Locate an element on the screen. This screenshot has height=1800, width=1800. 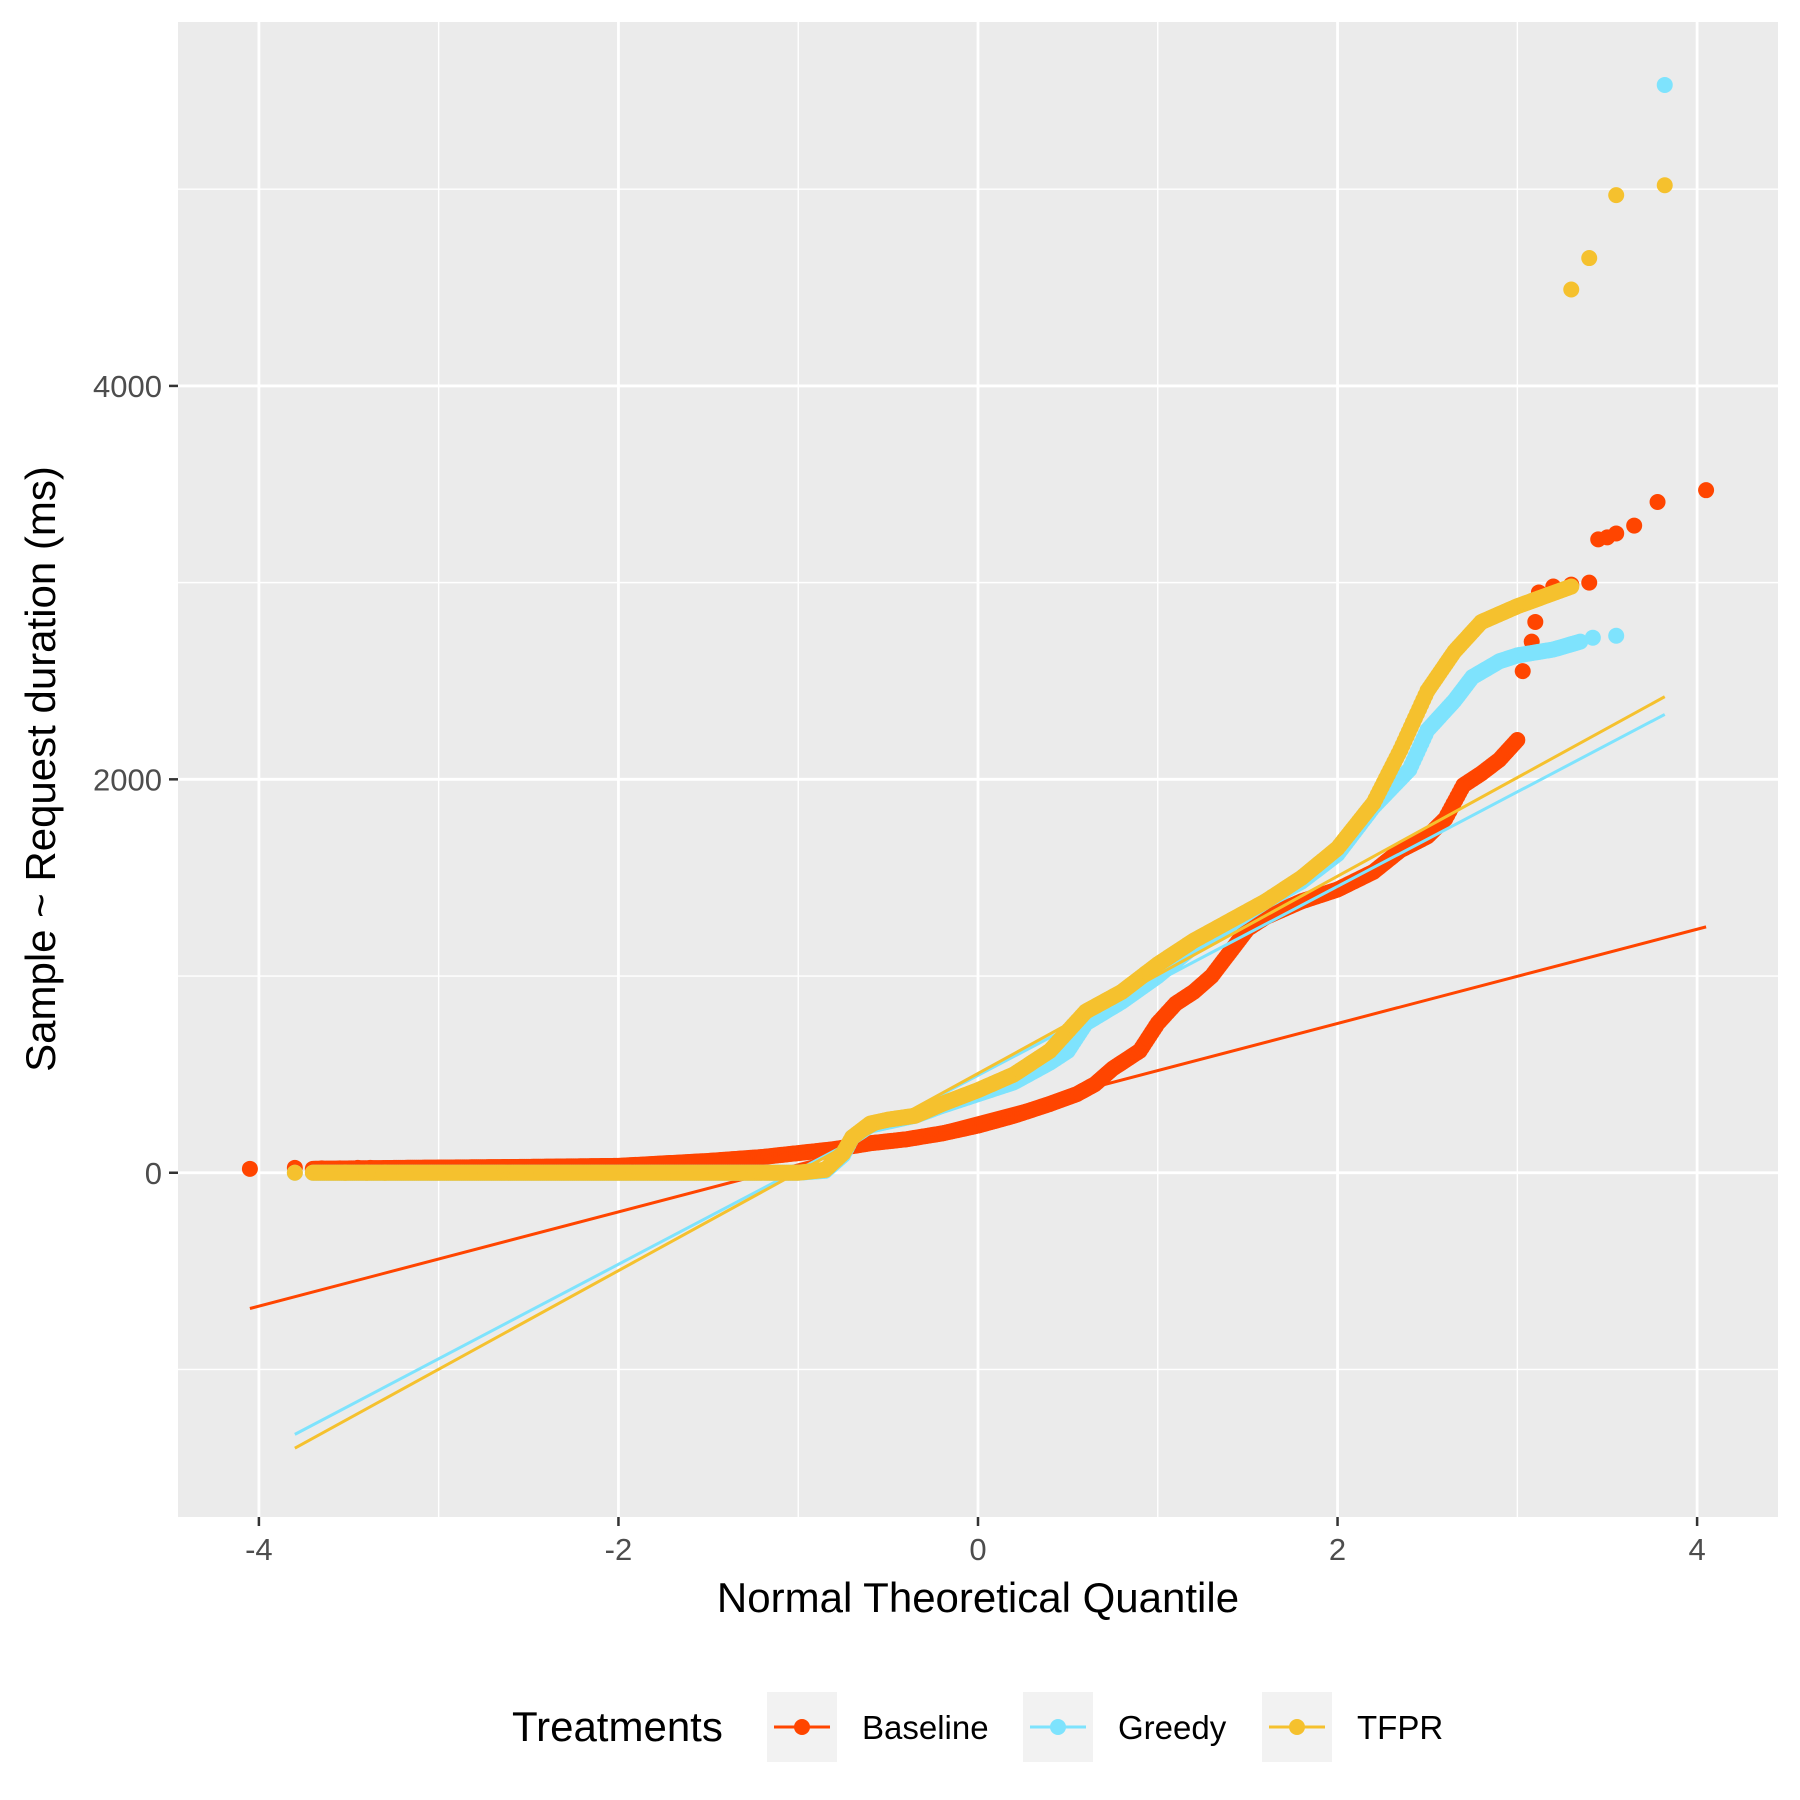
legend-dot-greedy is located at coordinates (1058, 1727).